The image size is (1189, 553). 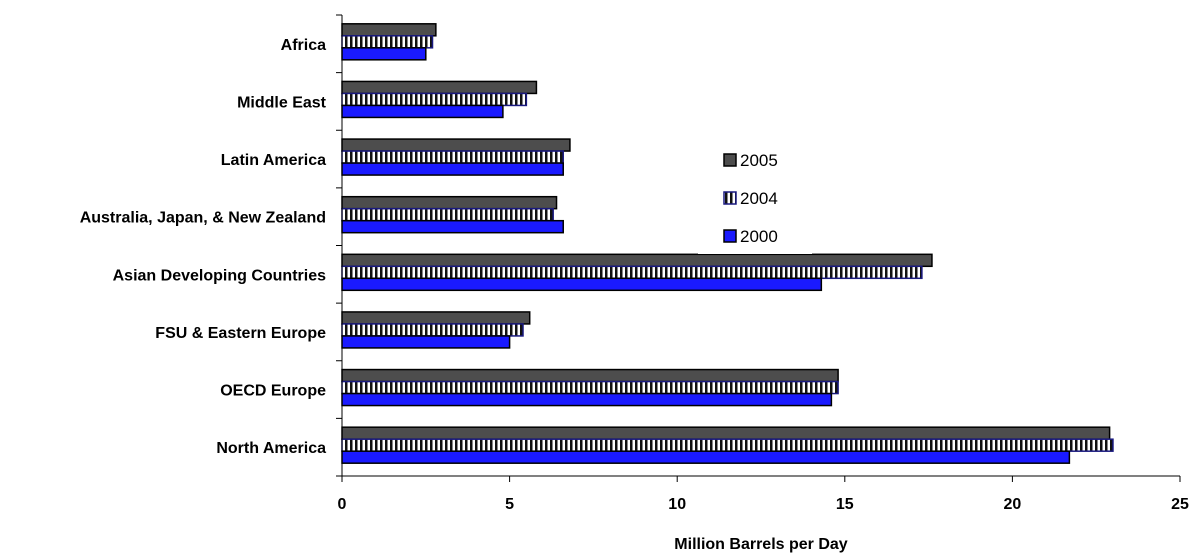 I want to click on category-label: FSU & Eastern Europe, so click(x=240, y=333).